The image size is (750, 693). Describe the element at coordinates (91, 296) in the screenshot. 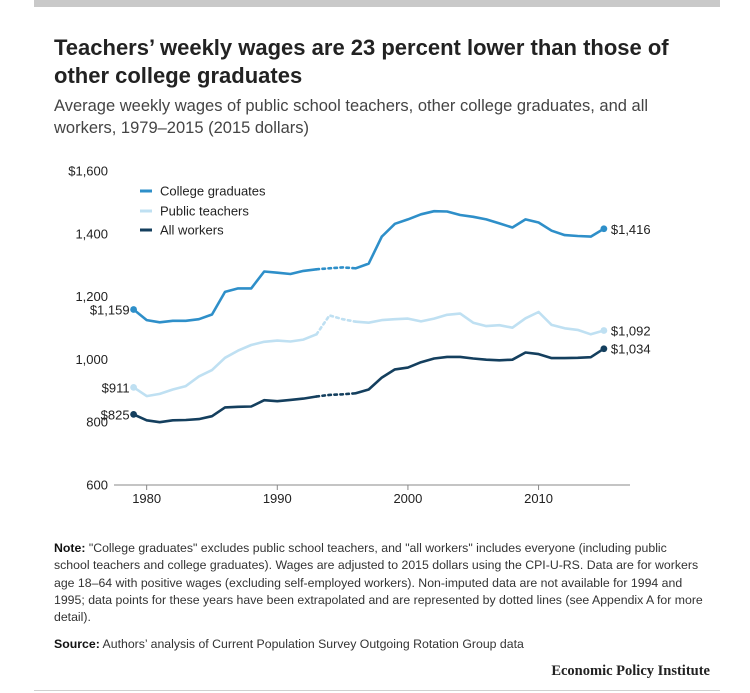

I see `y-tick-label: 1,200` at that location.